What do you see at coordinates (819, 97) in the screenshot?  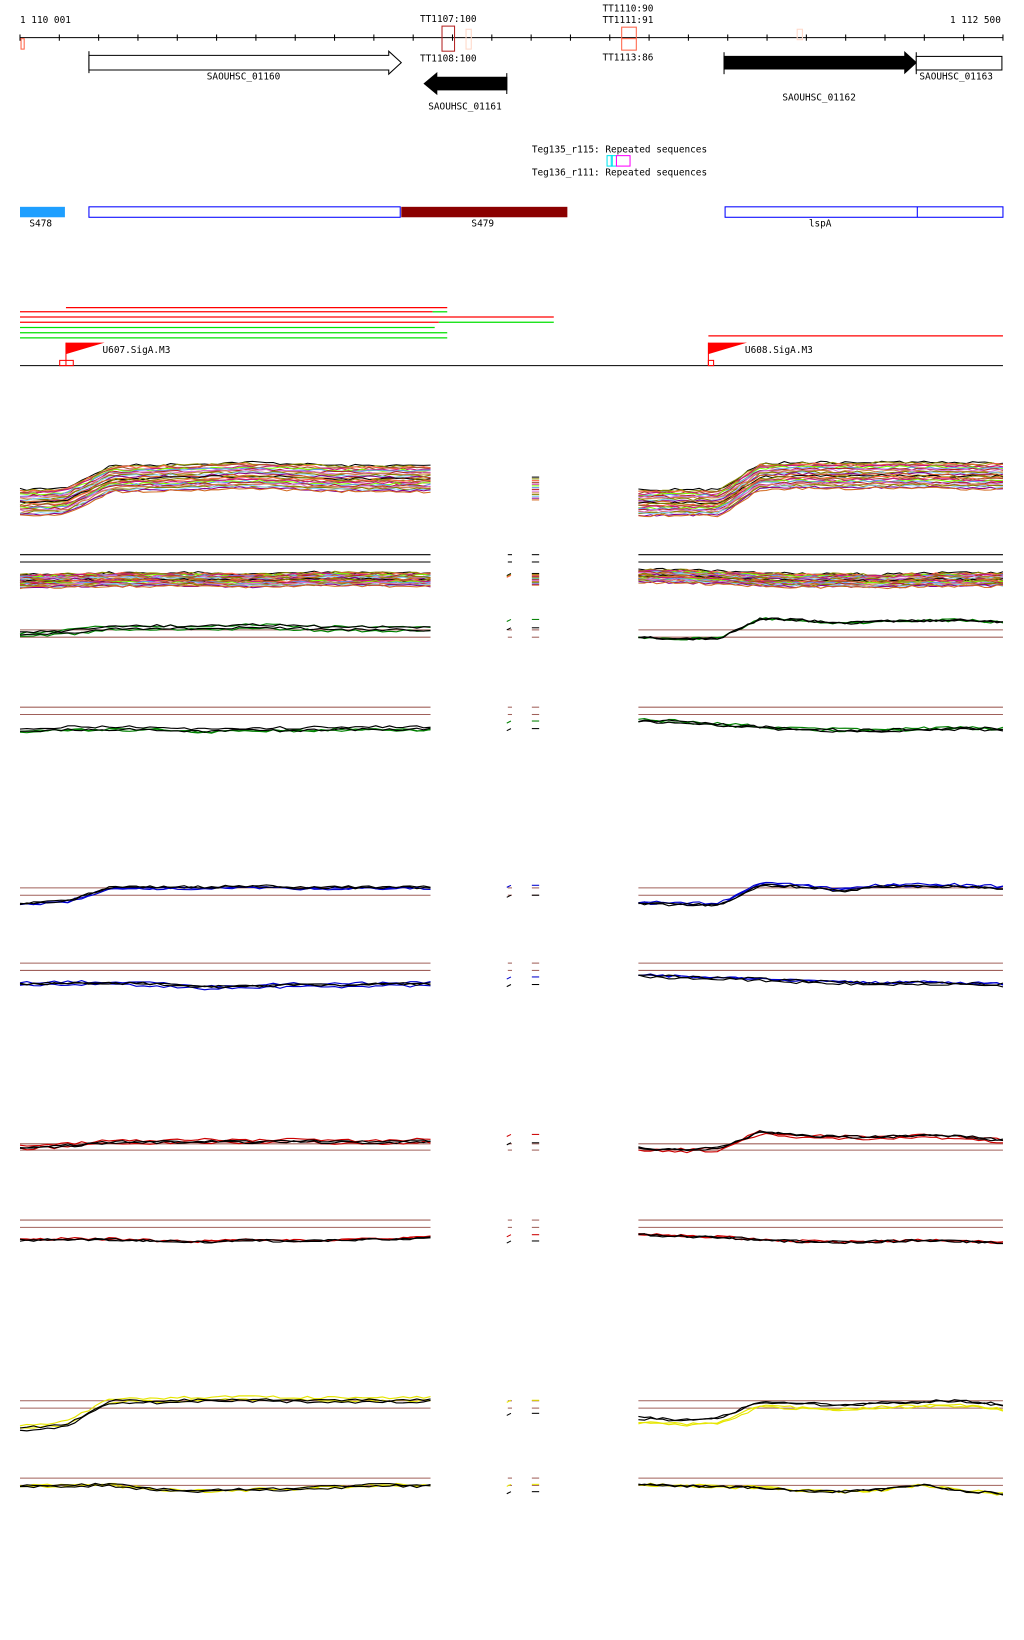 I see `gene-label: SAOUHSC_01162` at bounding box center [819, 97].